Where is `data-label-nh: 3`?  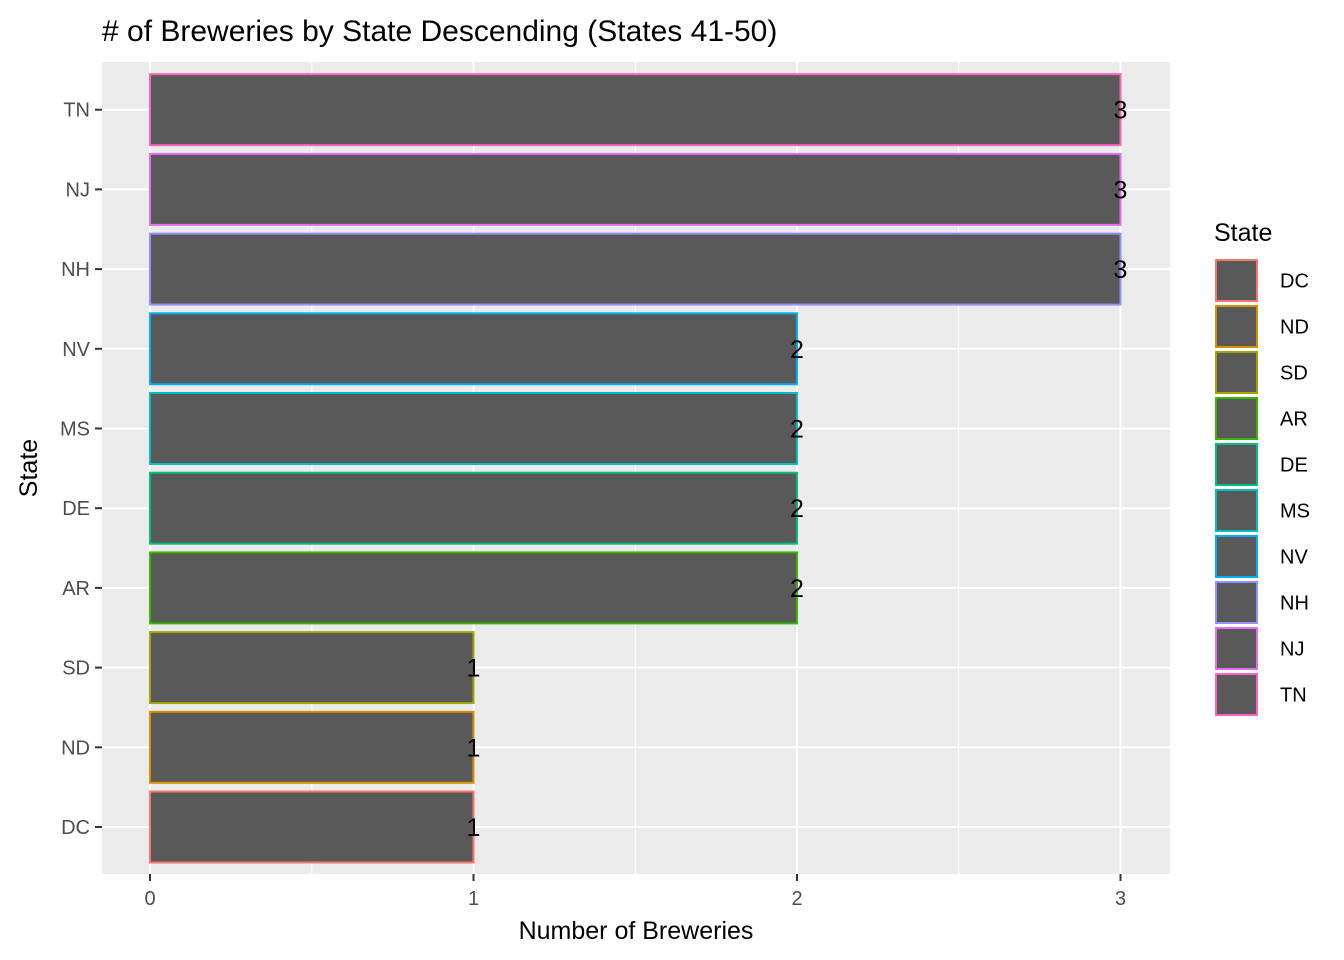 data-label-nh: 3 is located at coordinates (1121, 270).